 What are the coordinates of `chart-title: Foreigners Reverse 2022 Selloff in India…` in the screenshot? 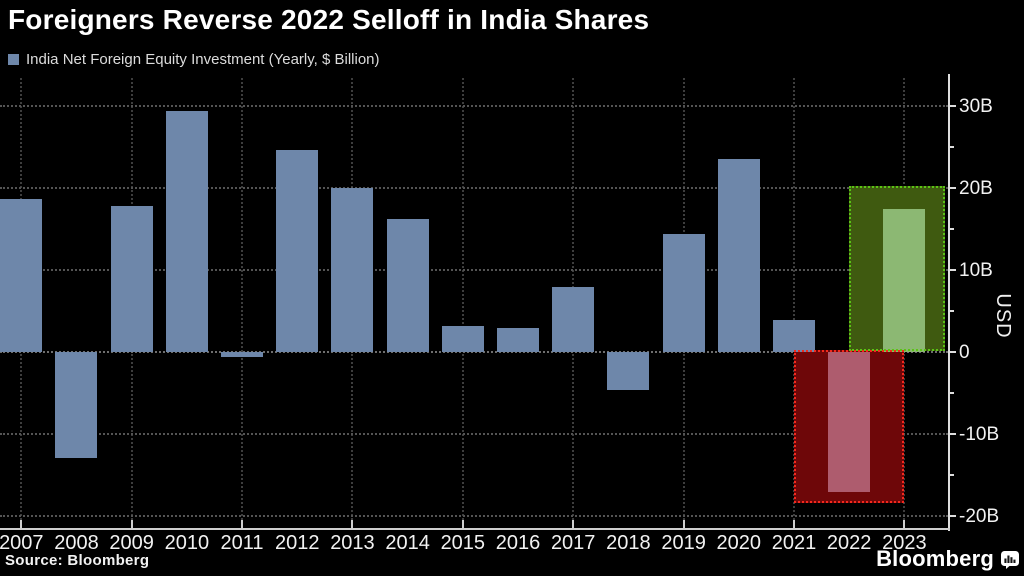 It's located at (329, 19).